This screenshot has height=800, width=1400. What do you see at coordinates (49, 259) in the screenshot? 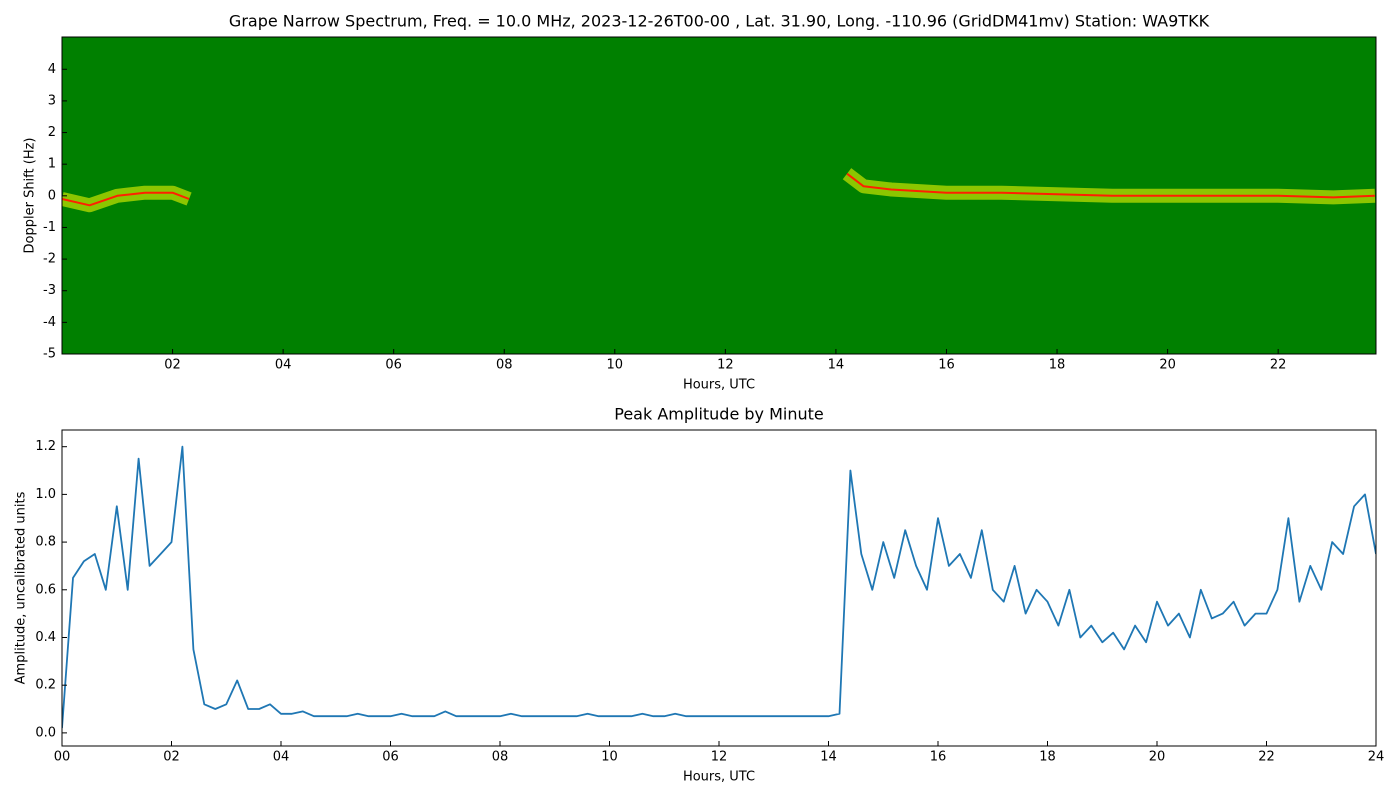
I see `y-tick-label: -2` at bounding box center [49, 259].